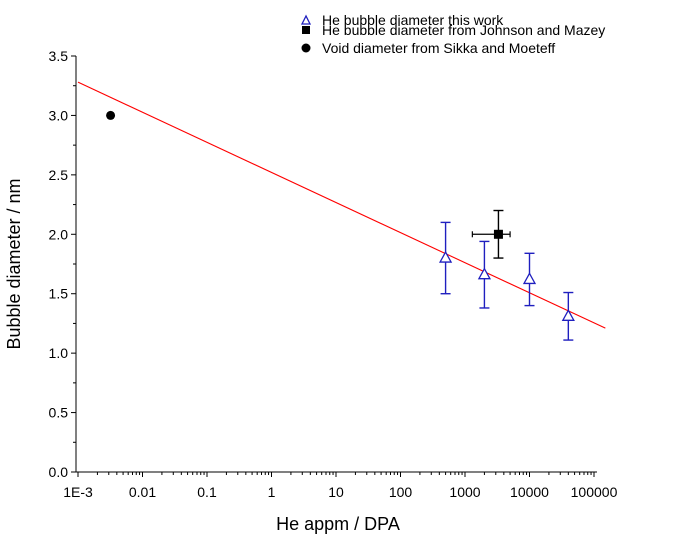 Image resolution: width=675 pixels, height=540 pixels. What do you see at coordinates (62, 264) in the screenshot?
I see `y-ticks: 0.0 0.5 1.0 1.5 2.0 2.5 3.0 3.5` at bounding box center [62, 264].